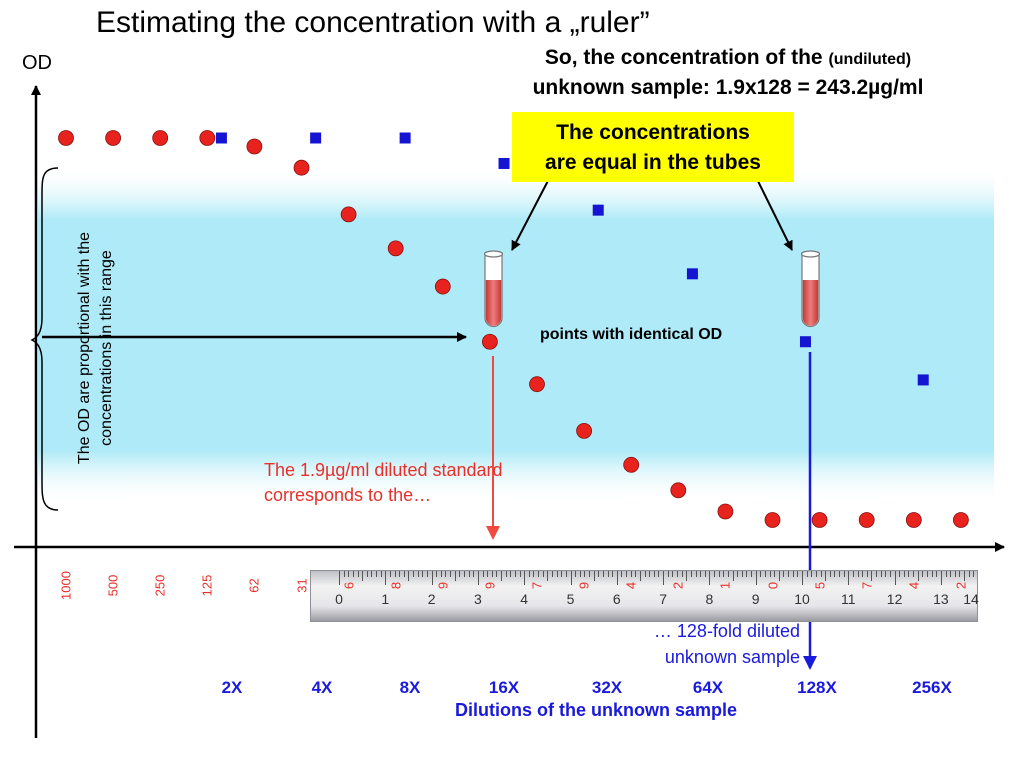 The width and height of the screenshot is (1024, 768). I want to click on range-brace, so click(44, 339).